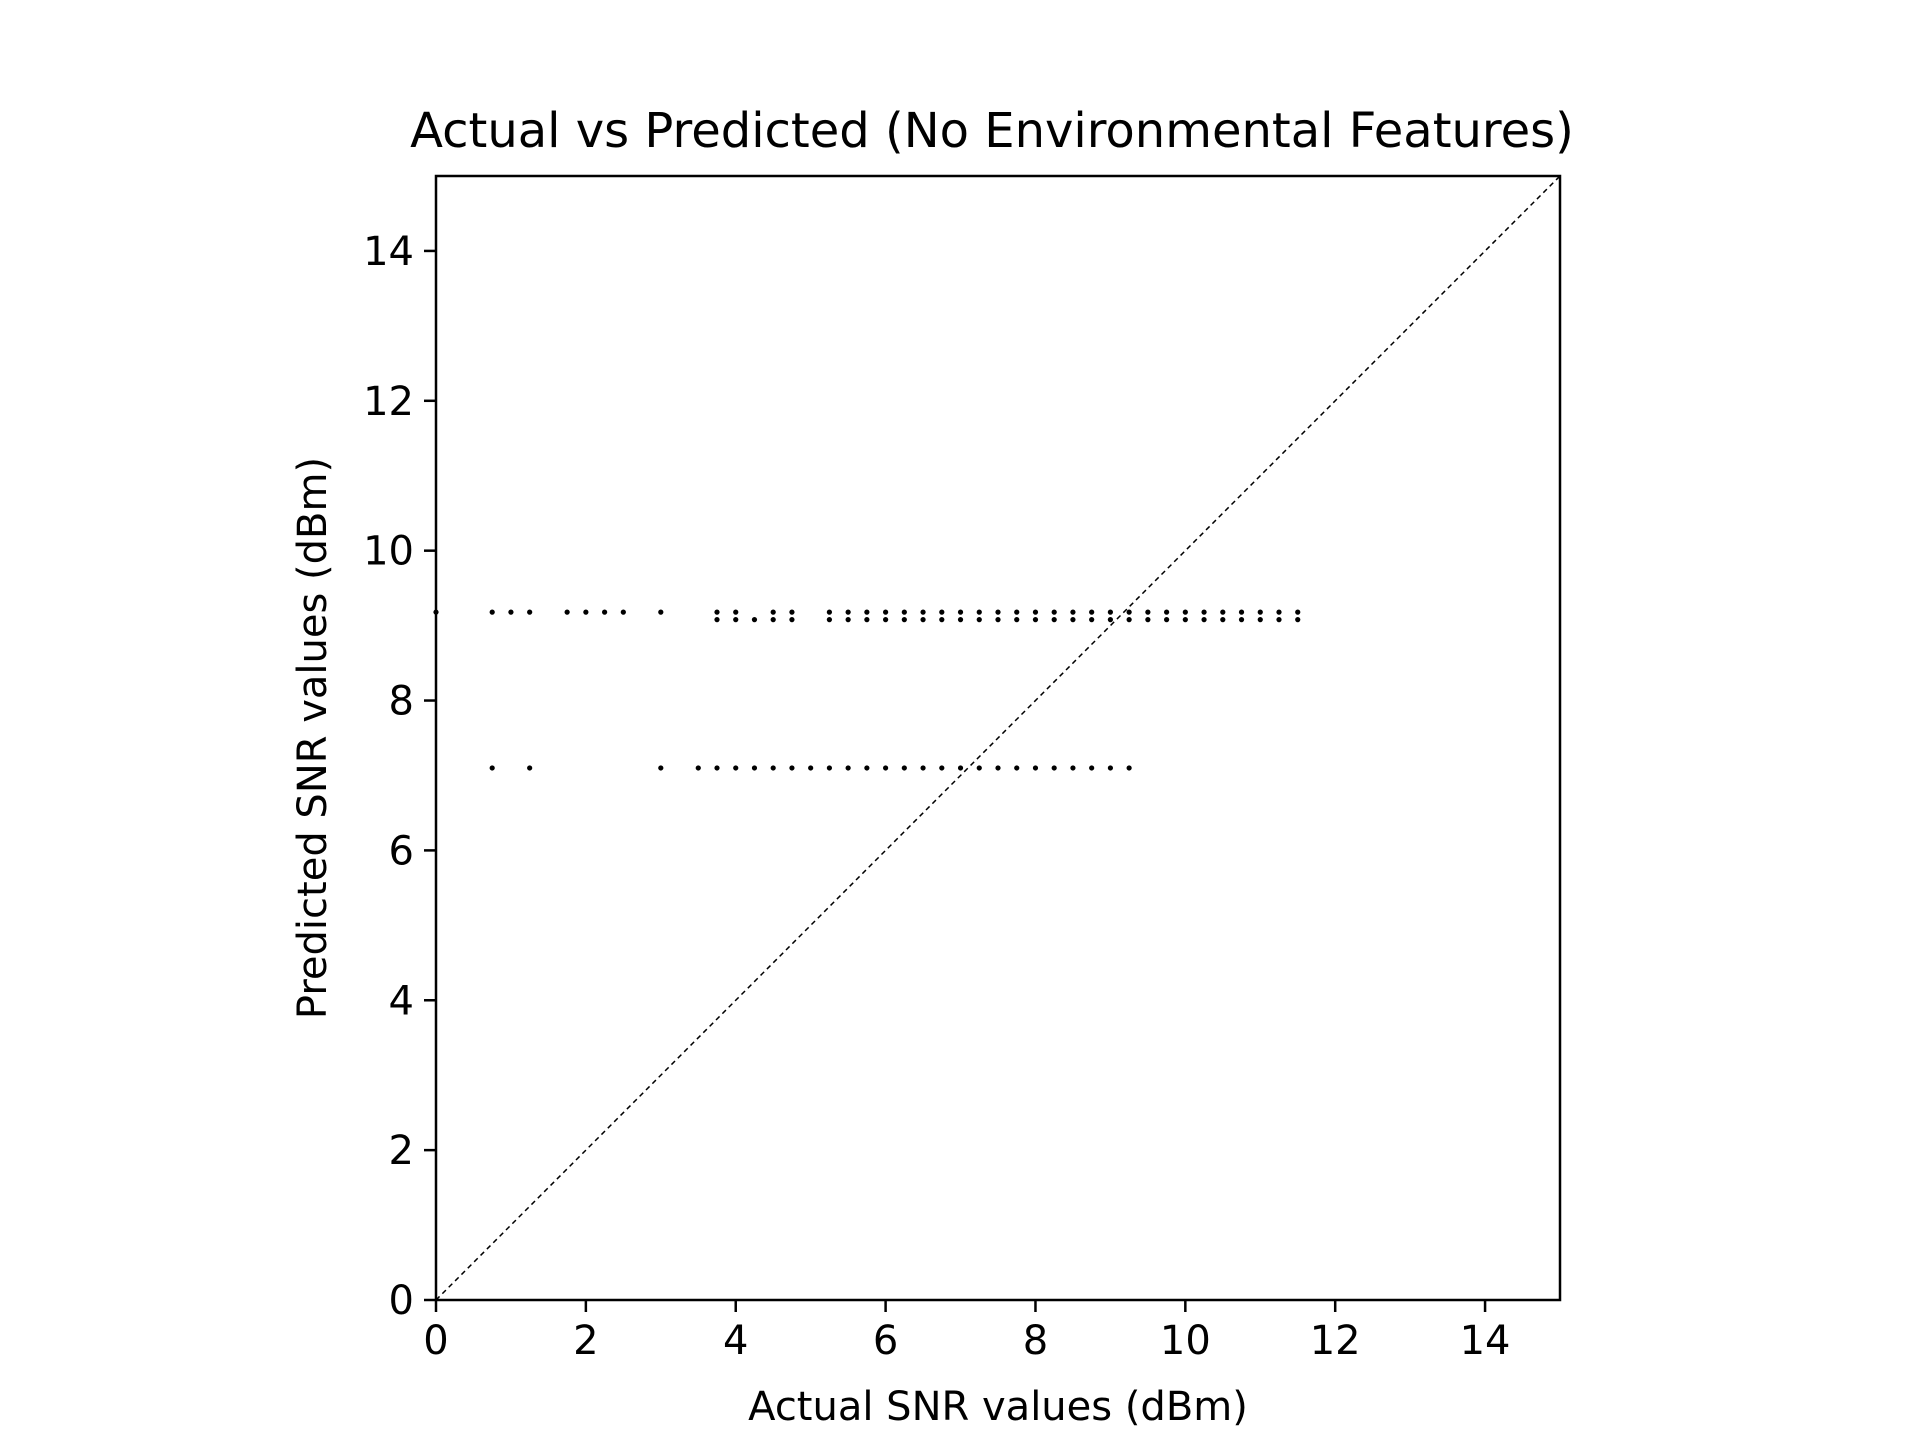 The width and height of the screenshot is (1920, 1440). Describe the element at coordinates (585, 1341) in the screenshot. I see `x-tick-label: 2` at that location.